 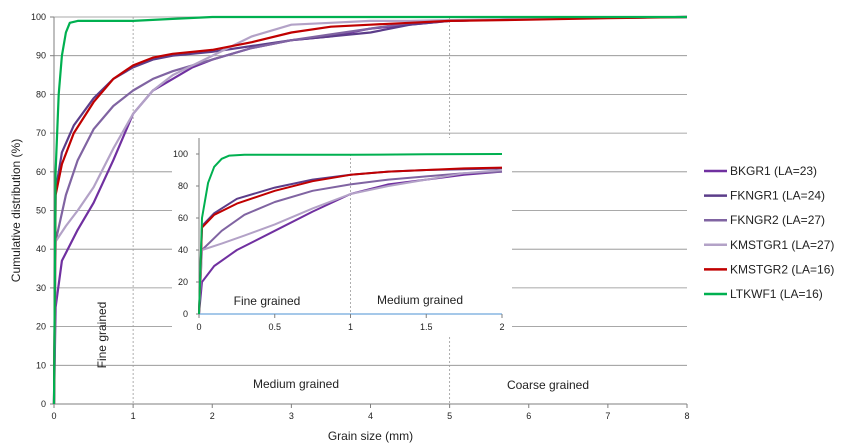 I want to click on main-y-tick-label: 60, so click(x=41, y=172).